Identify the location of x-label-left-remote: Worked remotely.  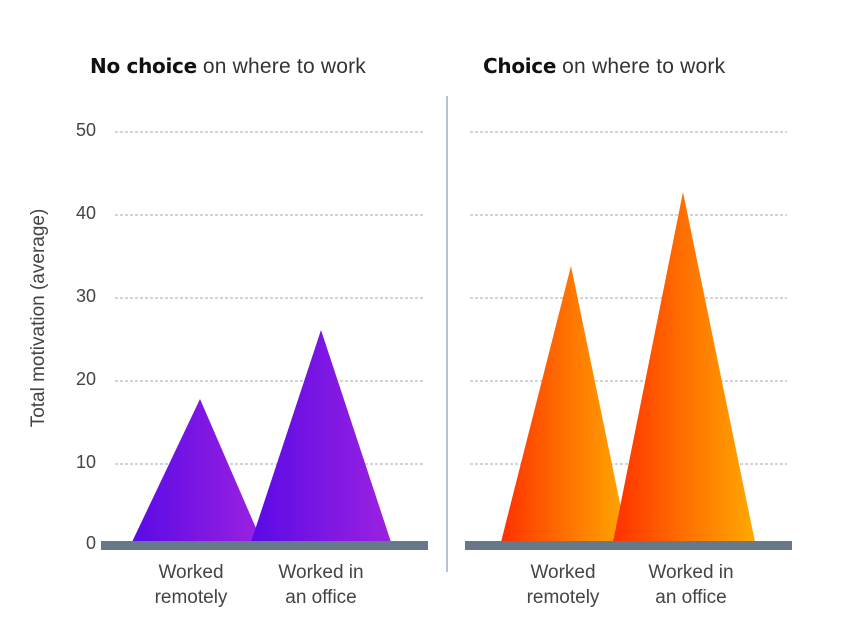
(191, 585).